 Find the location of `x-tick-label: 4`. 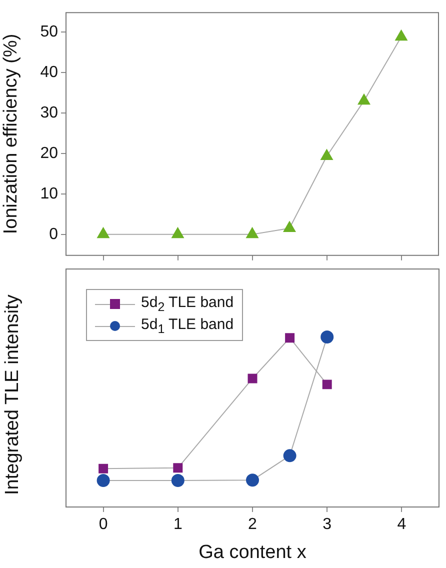

x-tick-label: 4 is located at coordinates (401, 525).